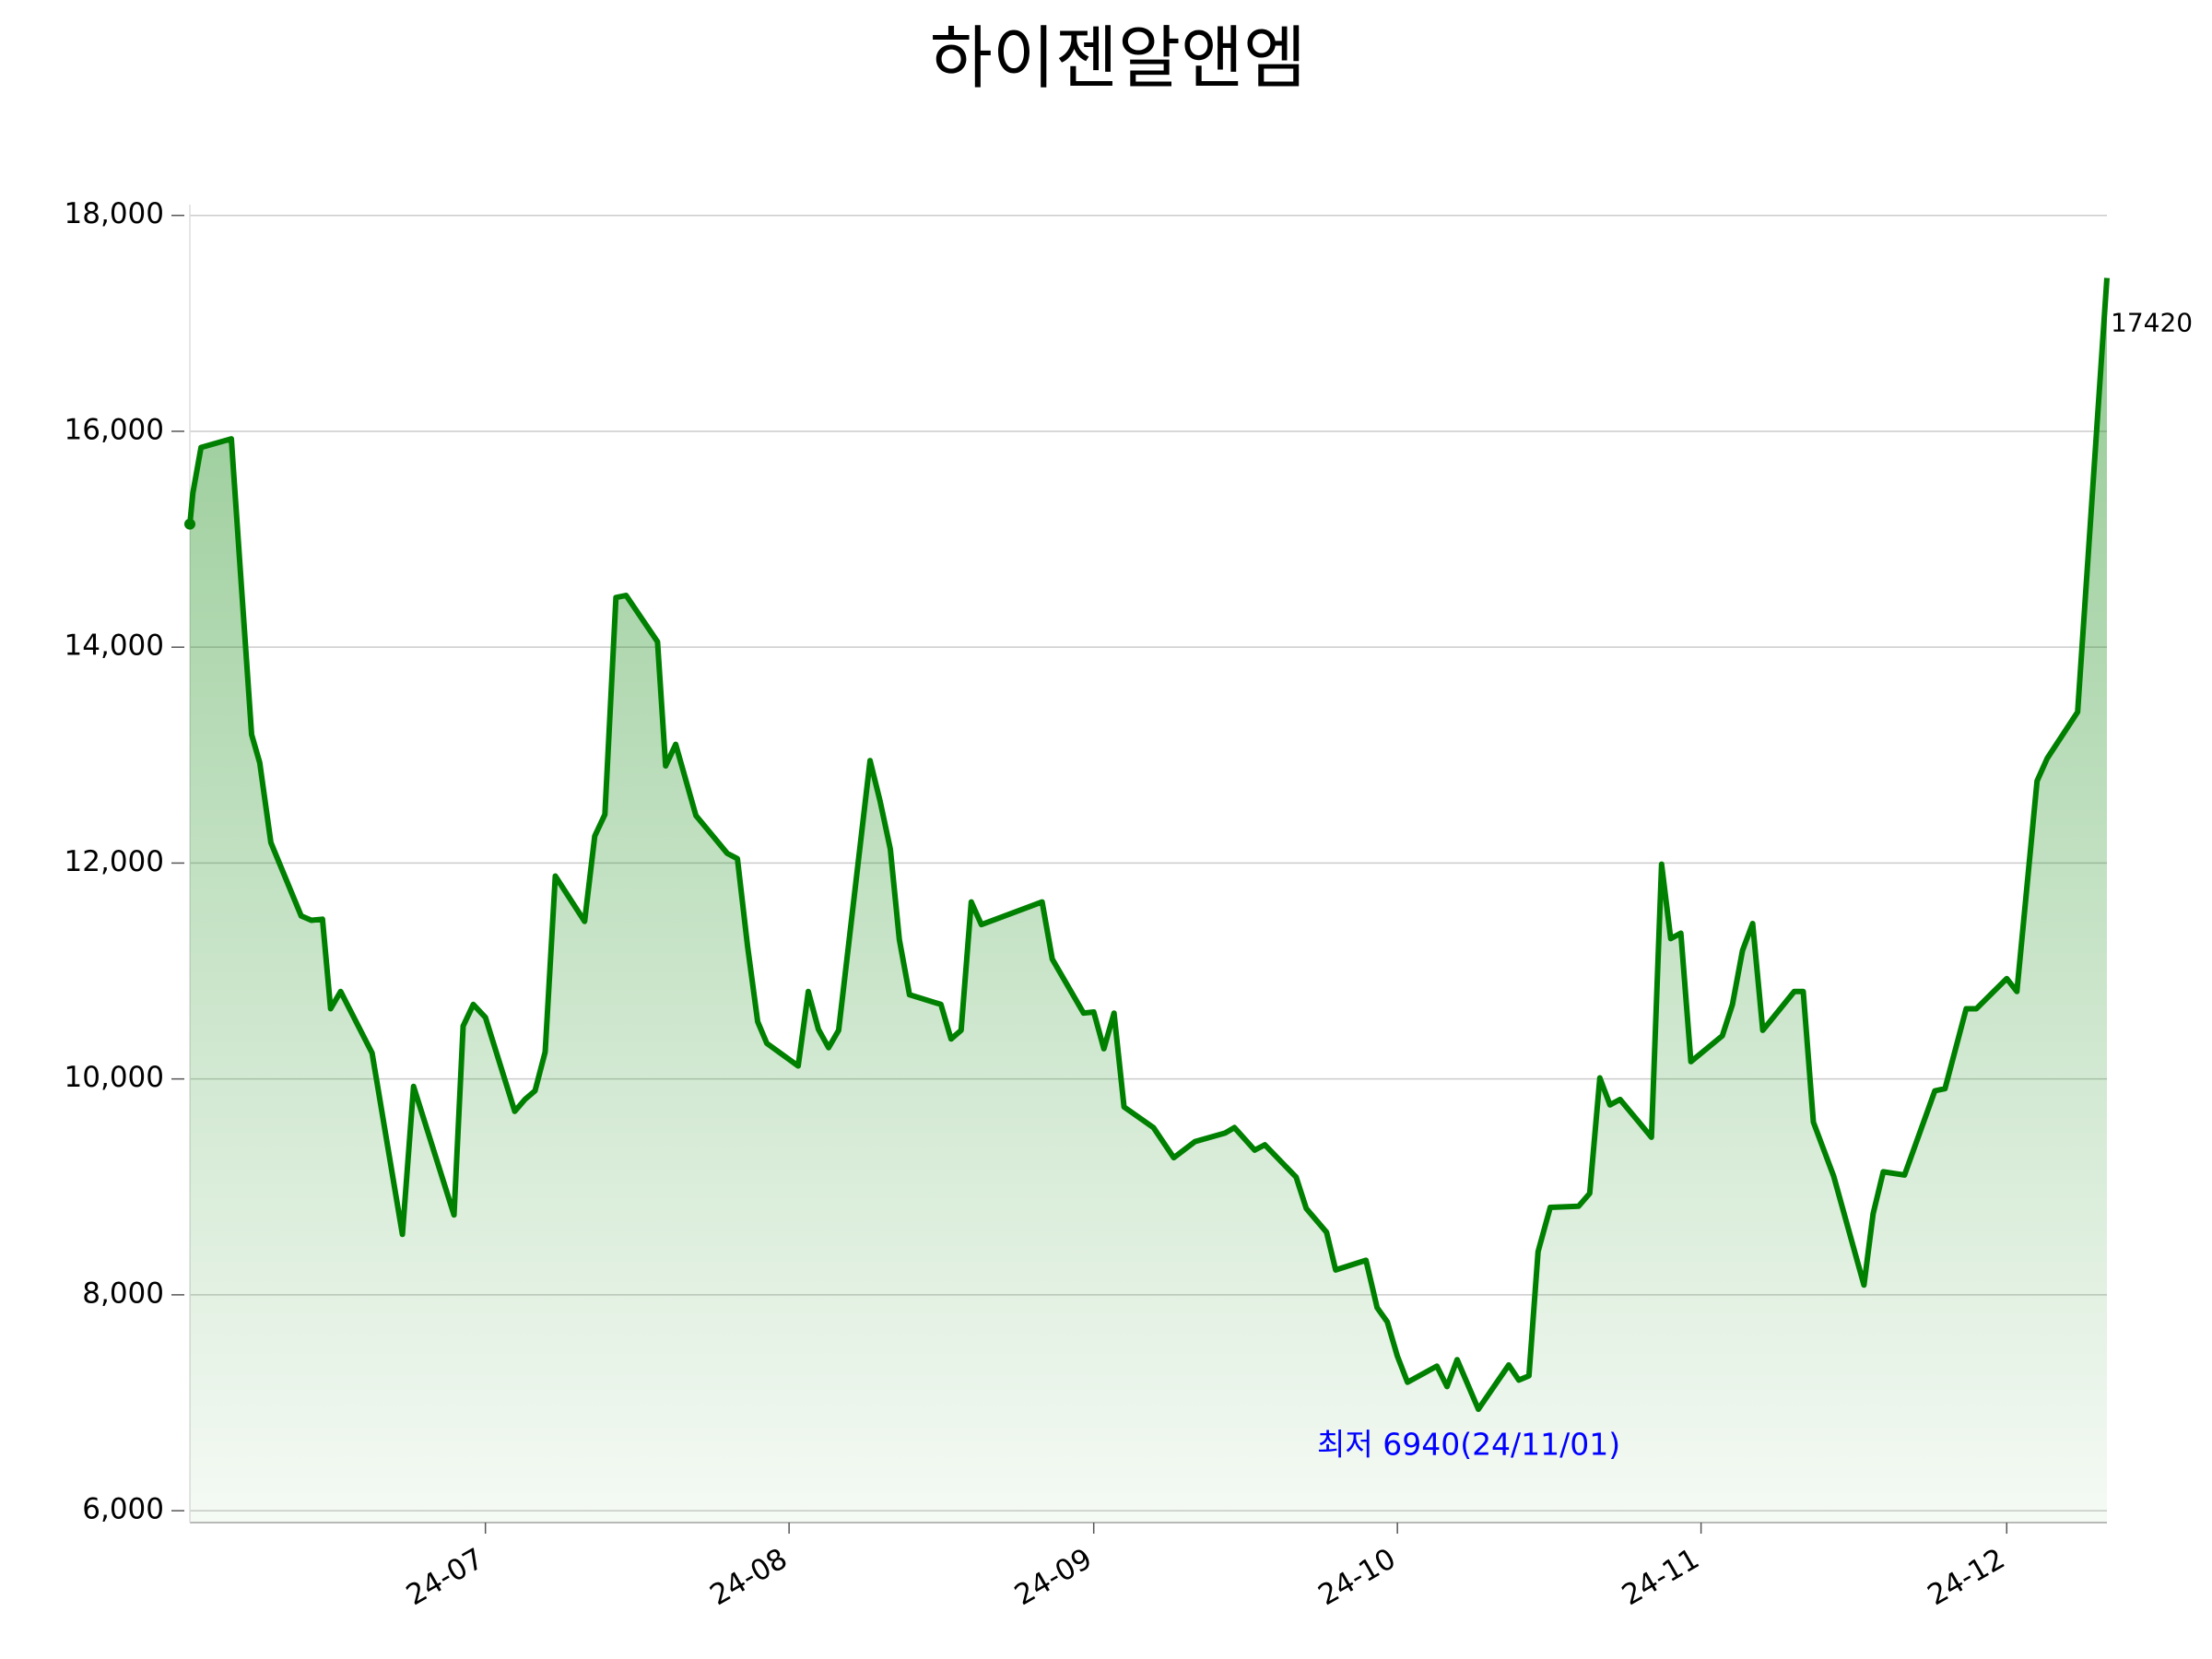  I want to click on x-tick-label: 24-09, so click(1053, 1577).